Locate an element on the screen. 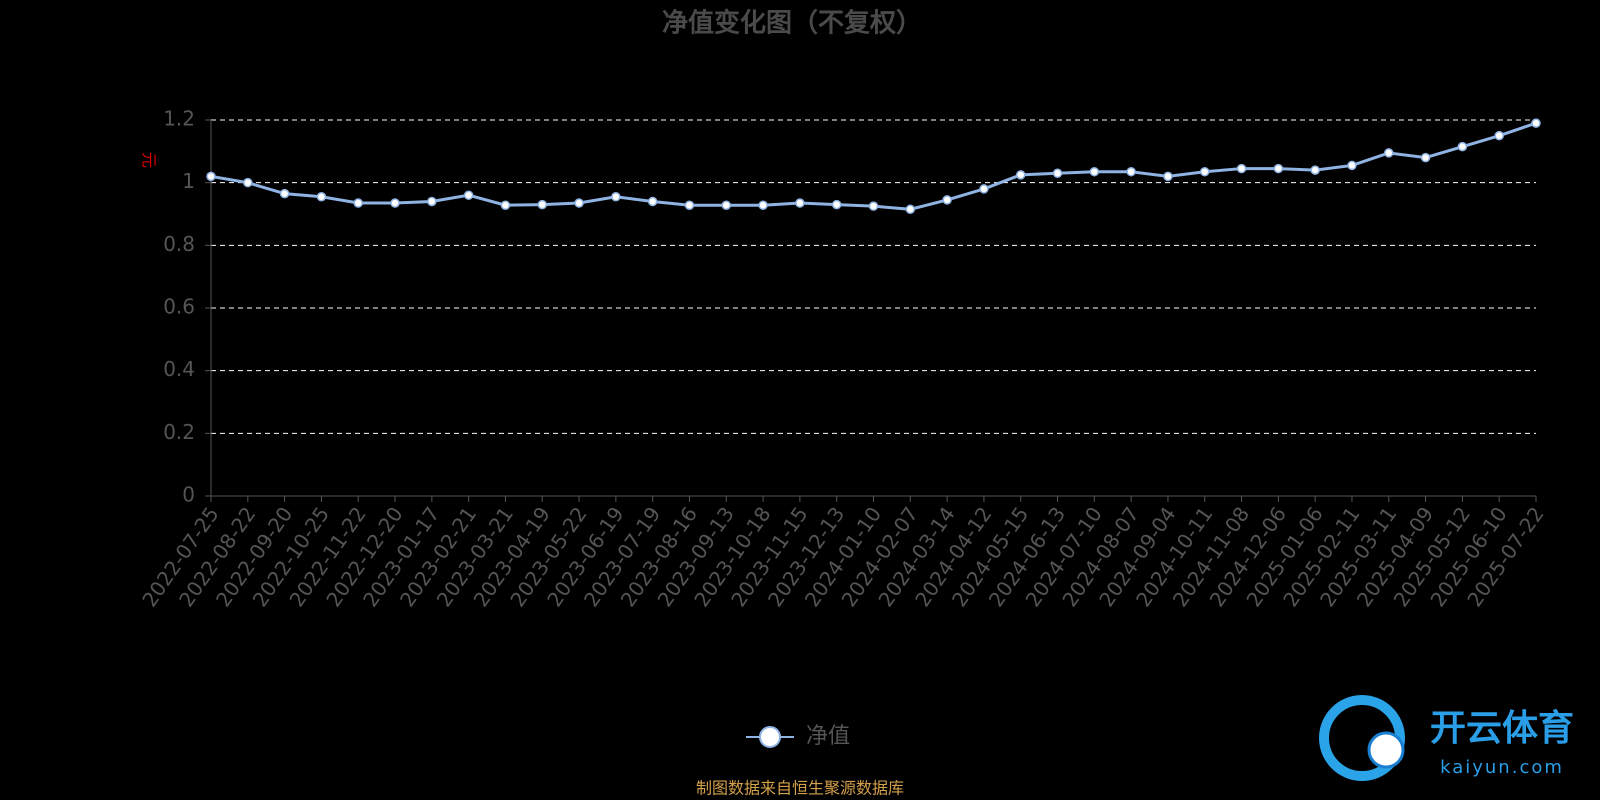 This screenshot has height=800, width=1600. source-note: 制图数据来自恒生聚源数据库 is located at coordinates (800, 788).